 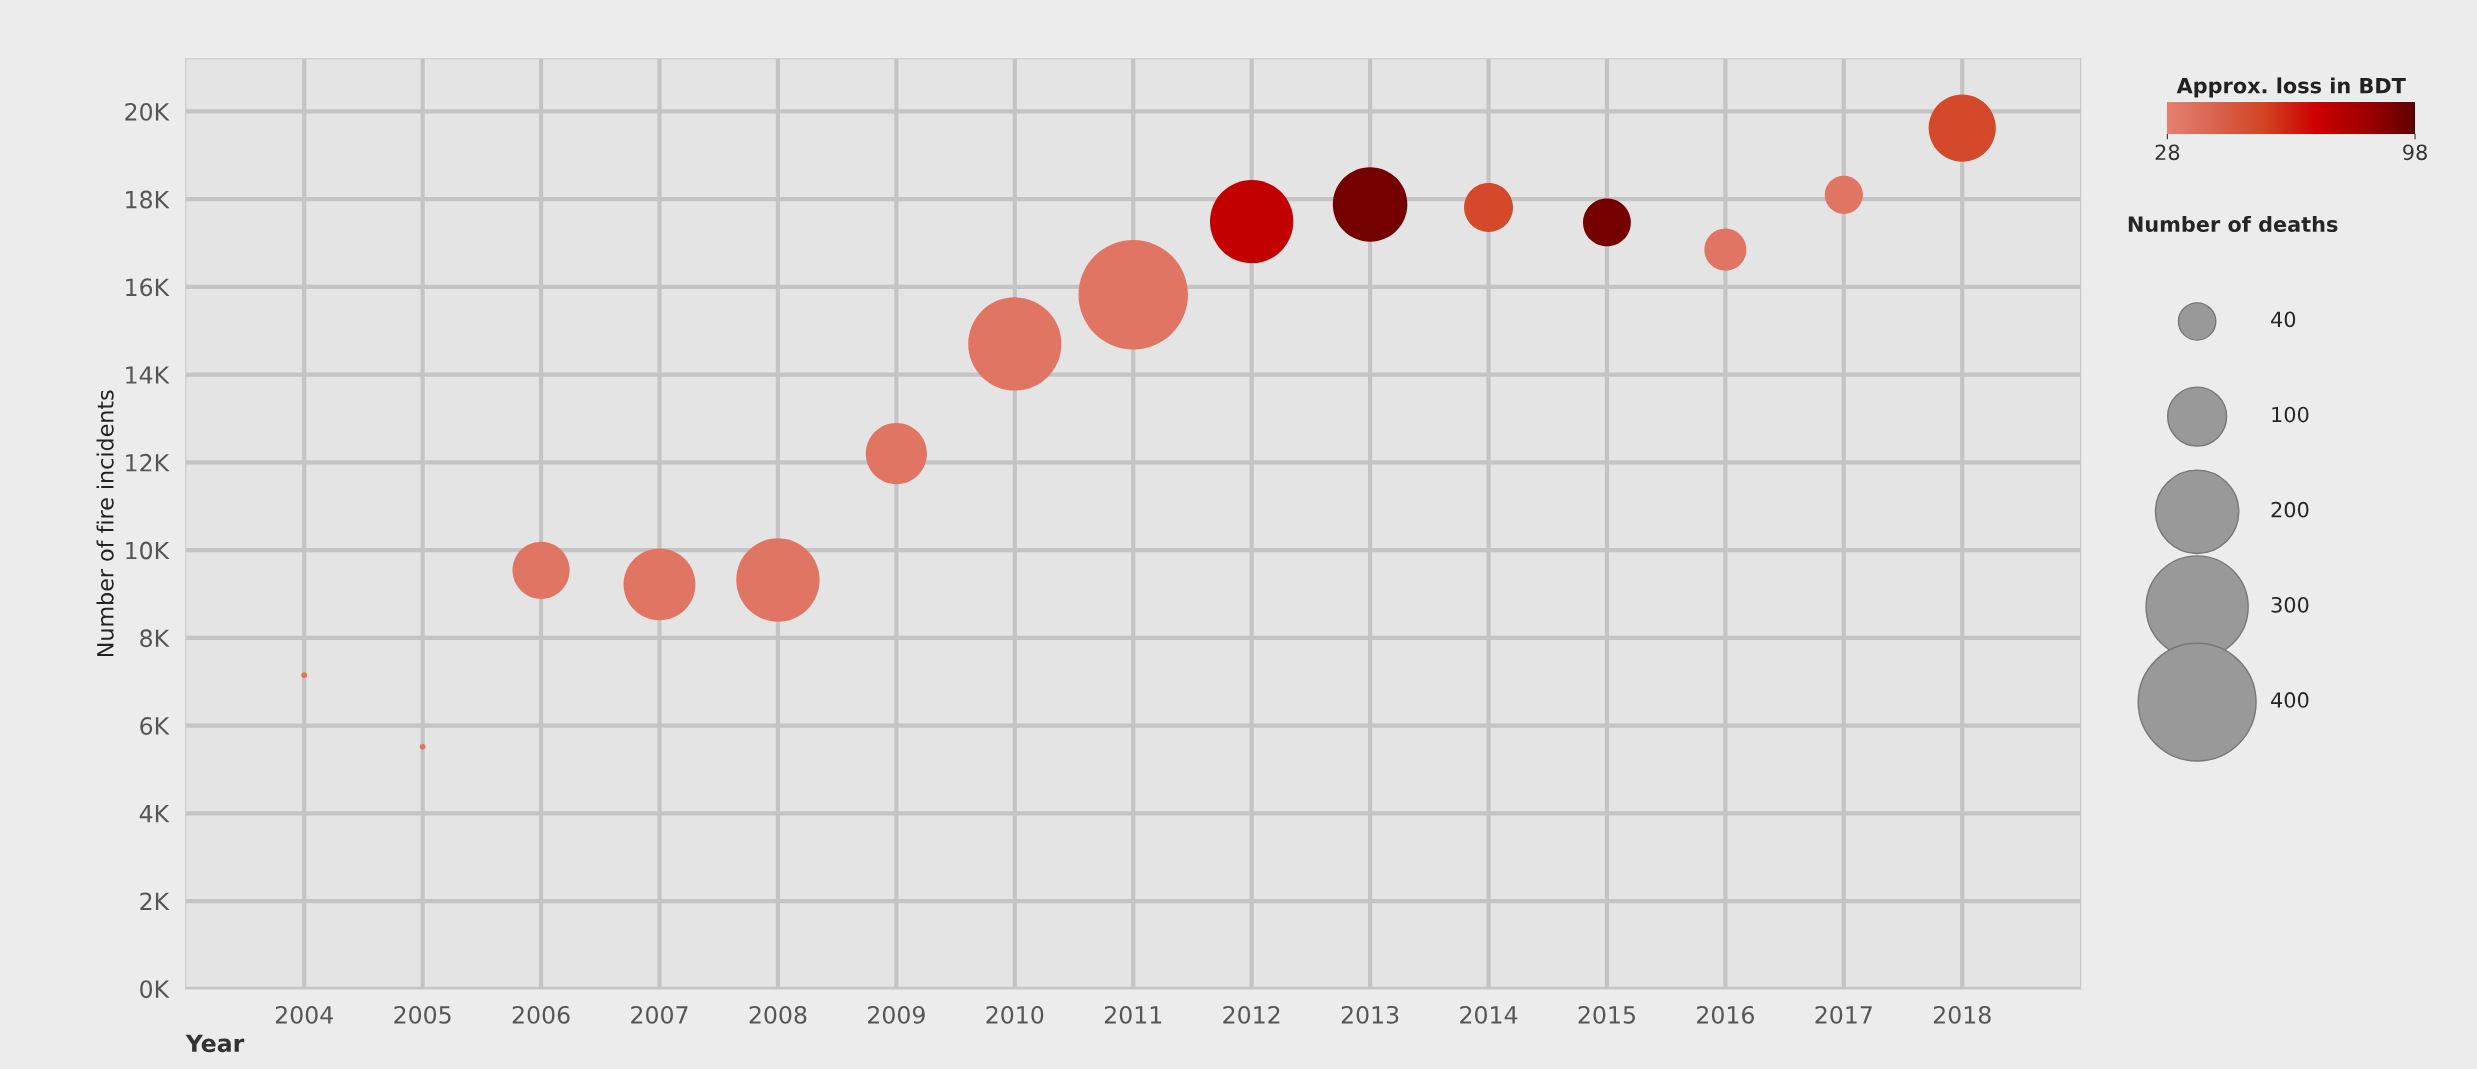 What do you see at coordinates (2415, 152) in the screenshot?
I see `color-bar-label: 98` at bounding box center [2415, 152].